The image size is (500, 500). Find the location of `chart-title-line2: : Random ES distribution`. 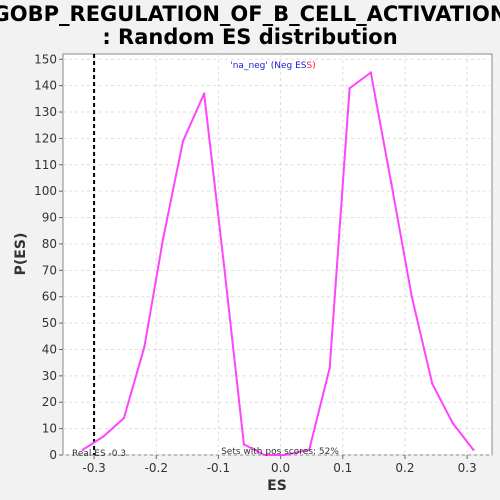

chart-title-line2: : Random ES distribution is located at coordinates (249, 37).